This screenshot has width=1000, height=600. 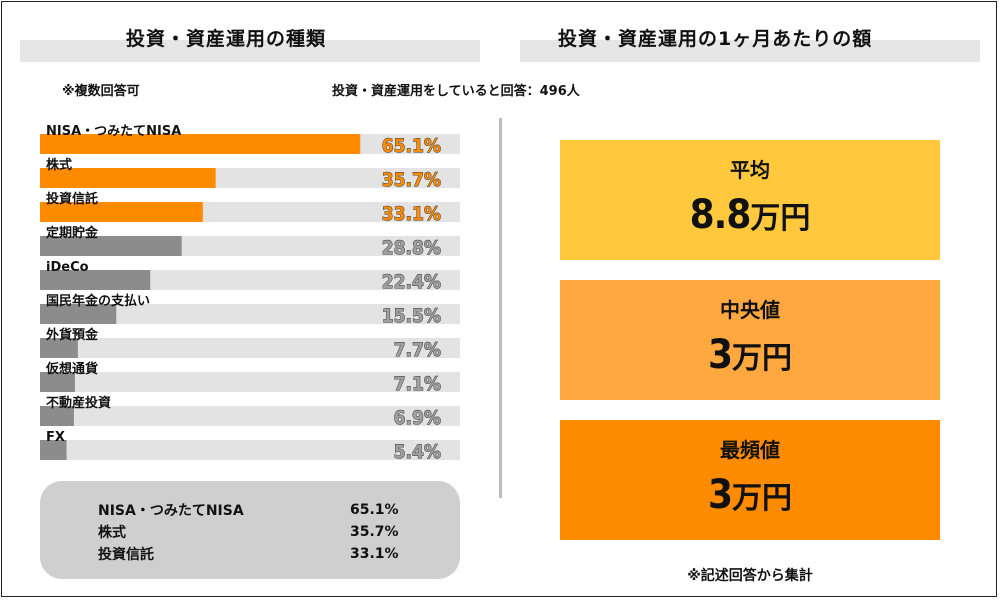 What do you see at coordinates (171, 511) in the screenshot?
I see `summary-name-1: NISA・つみたてNISA` at bounding box center [171, 511].